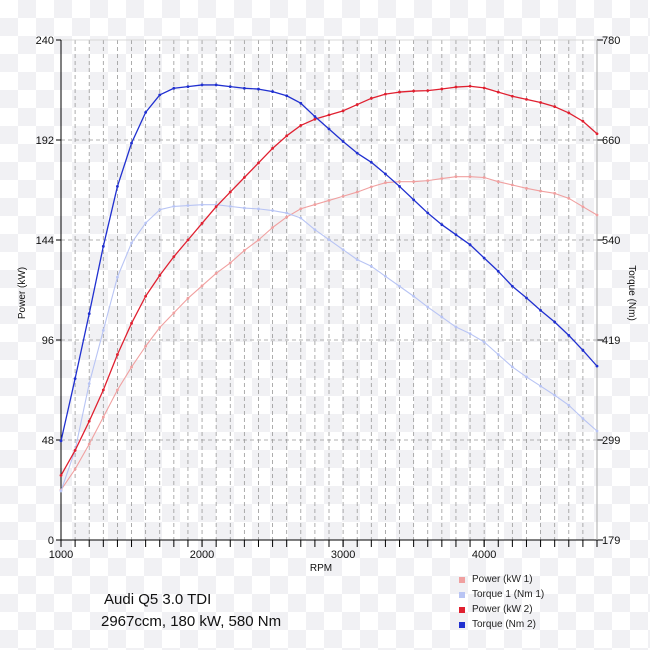  What do you see at coordinates (611, 341) in the screenshot?
I see `y2-tick-label: 419` at bounding box center [611, 341].